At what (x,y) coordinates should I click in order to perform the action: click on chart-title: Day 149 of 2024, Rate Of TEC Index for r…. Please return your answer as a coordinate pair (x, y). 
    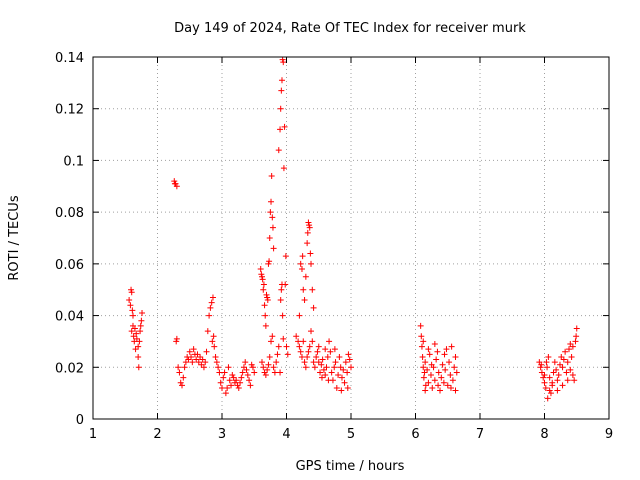
    Looking at the image, I should click on (350, 28).